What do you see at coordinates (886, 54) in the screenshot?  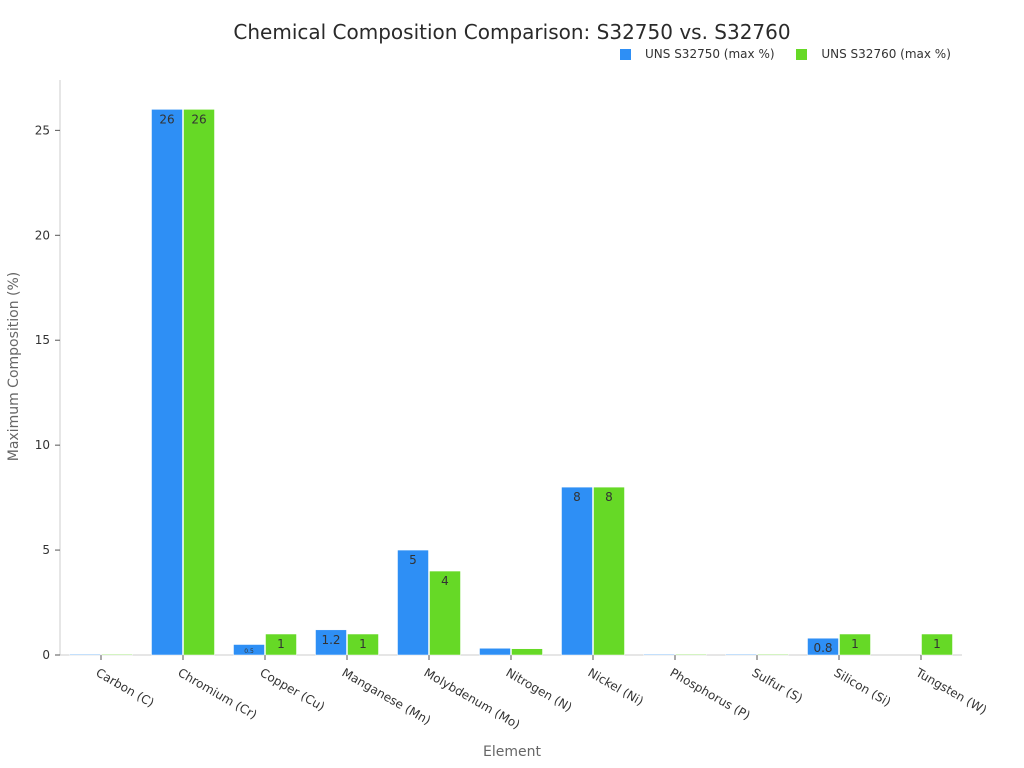 I see `legend-label-s32760: UNS S32760 (max %)` at bounding box center [886, 54].